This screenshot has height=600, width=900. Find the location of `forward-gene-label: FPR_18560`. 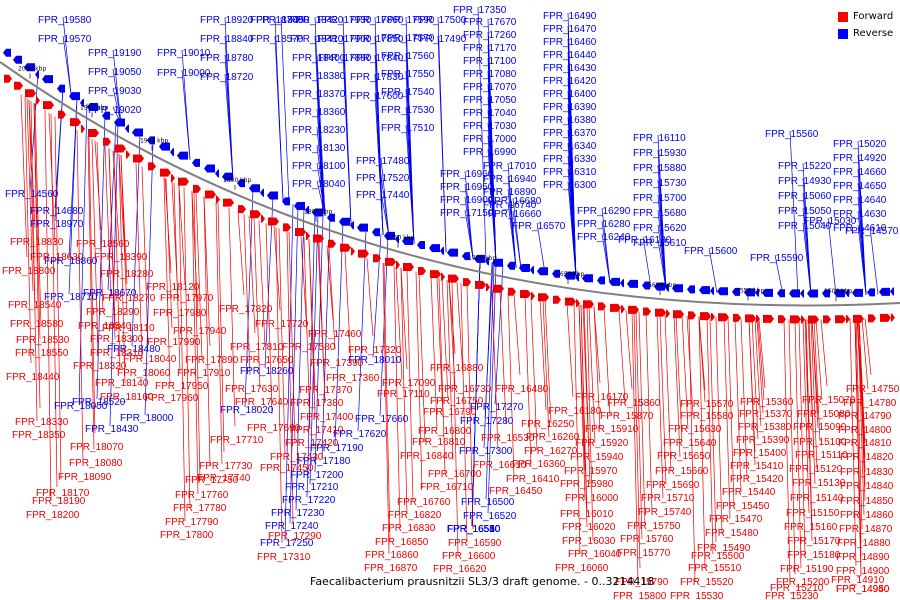

forward-gene-label: FPR_18560 is located at coordinates (103, 244).